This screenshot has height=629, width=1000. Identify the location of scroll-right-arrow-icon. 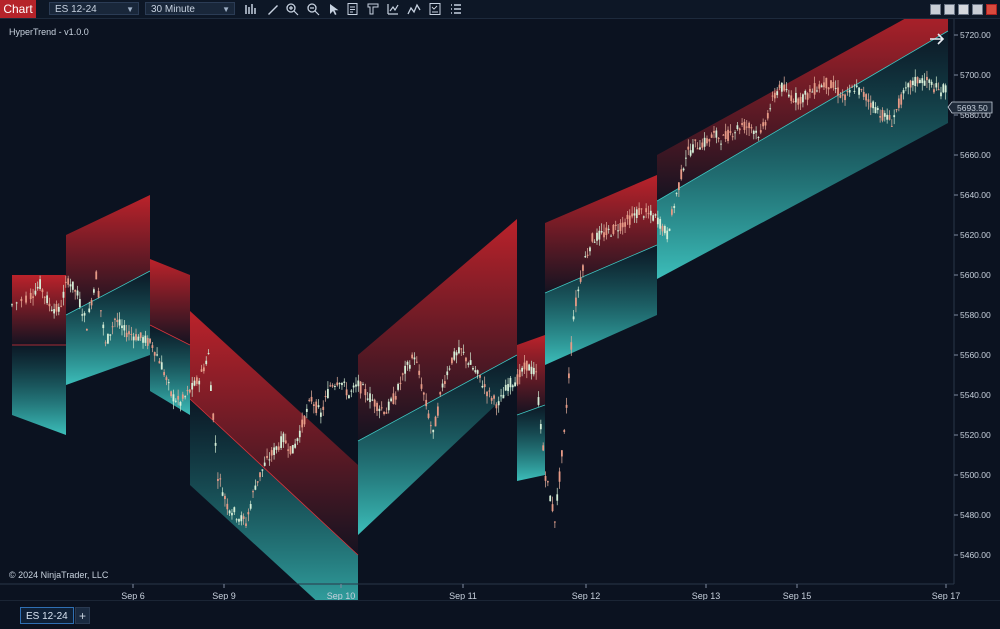
(937, 39).